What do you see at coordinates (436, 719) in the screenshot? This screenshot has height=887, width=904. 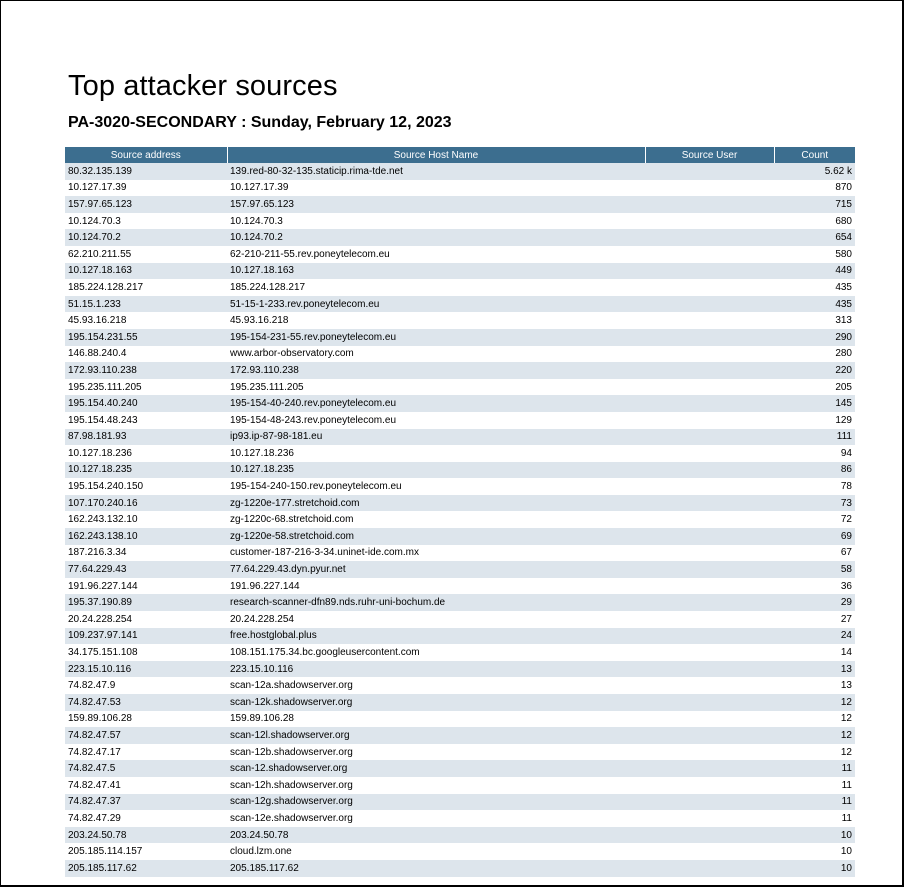 I see `source-host-name-cell: 159.89.106.28` at bounding box center [436, 719].